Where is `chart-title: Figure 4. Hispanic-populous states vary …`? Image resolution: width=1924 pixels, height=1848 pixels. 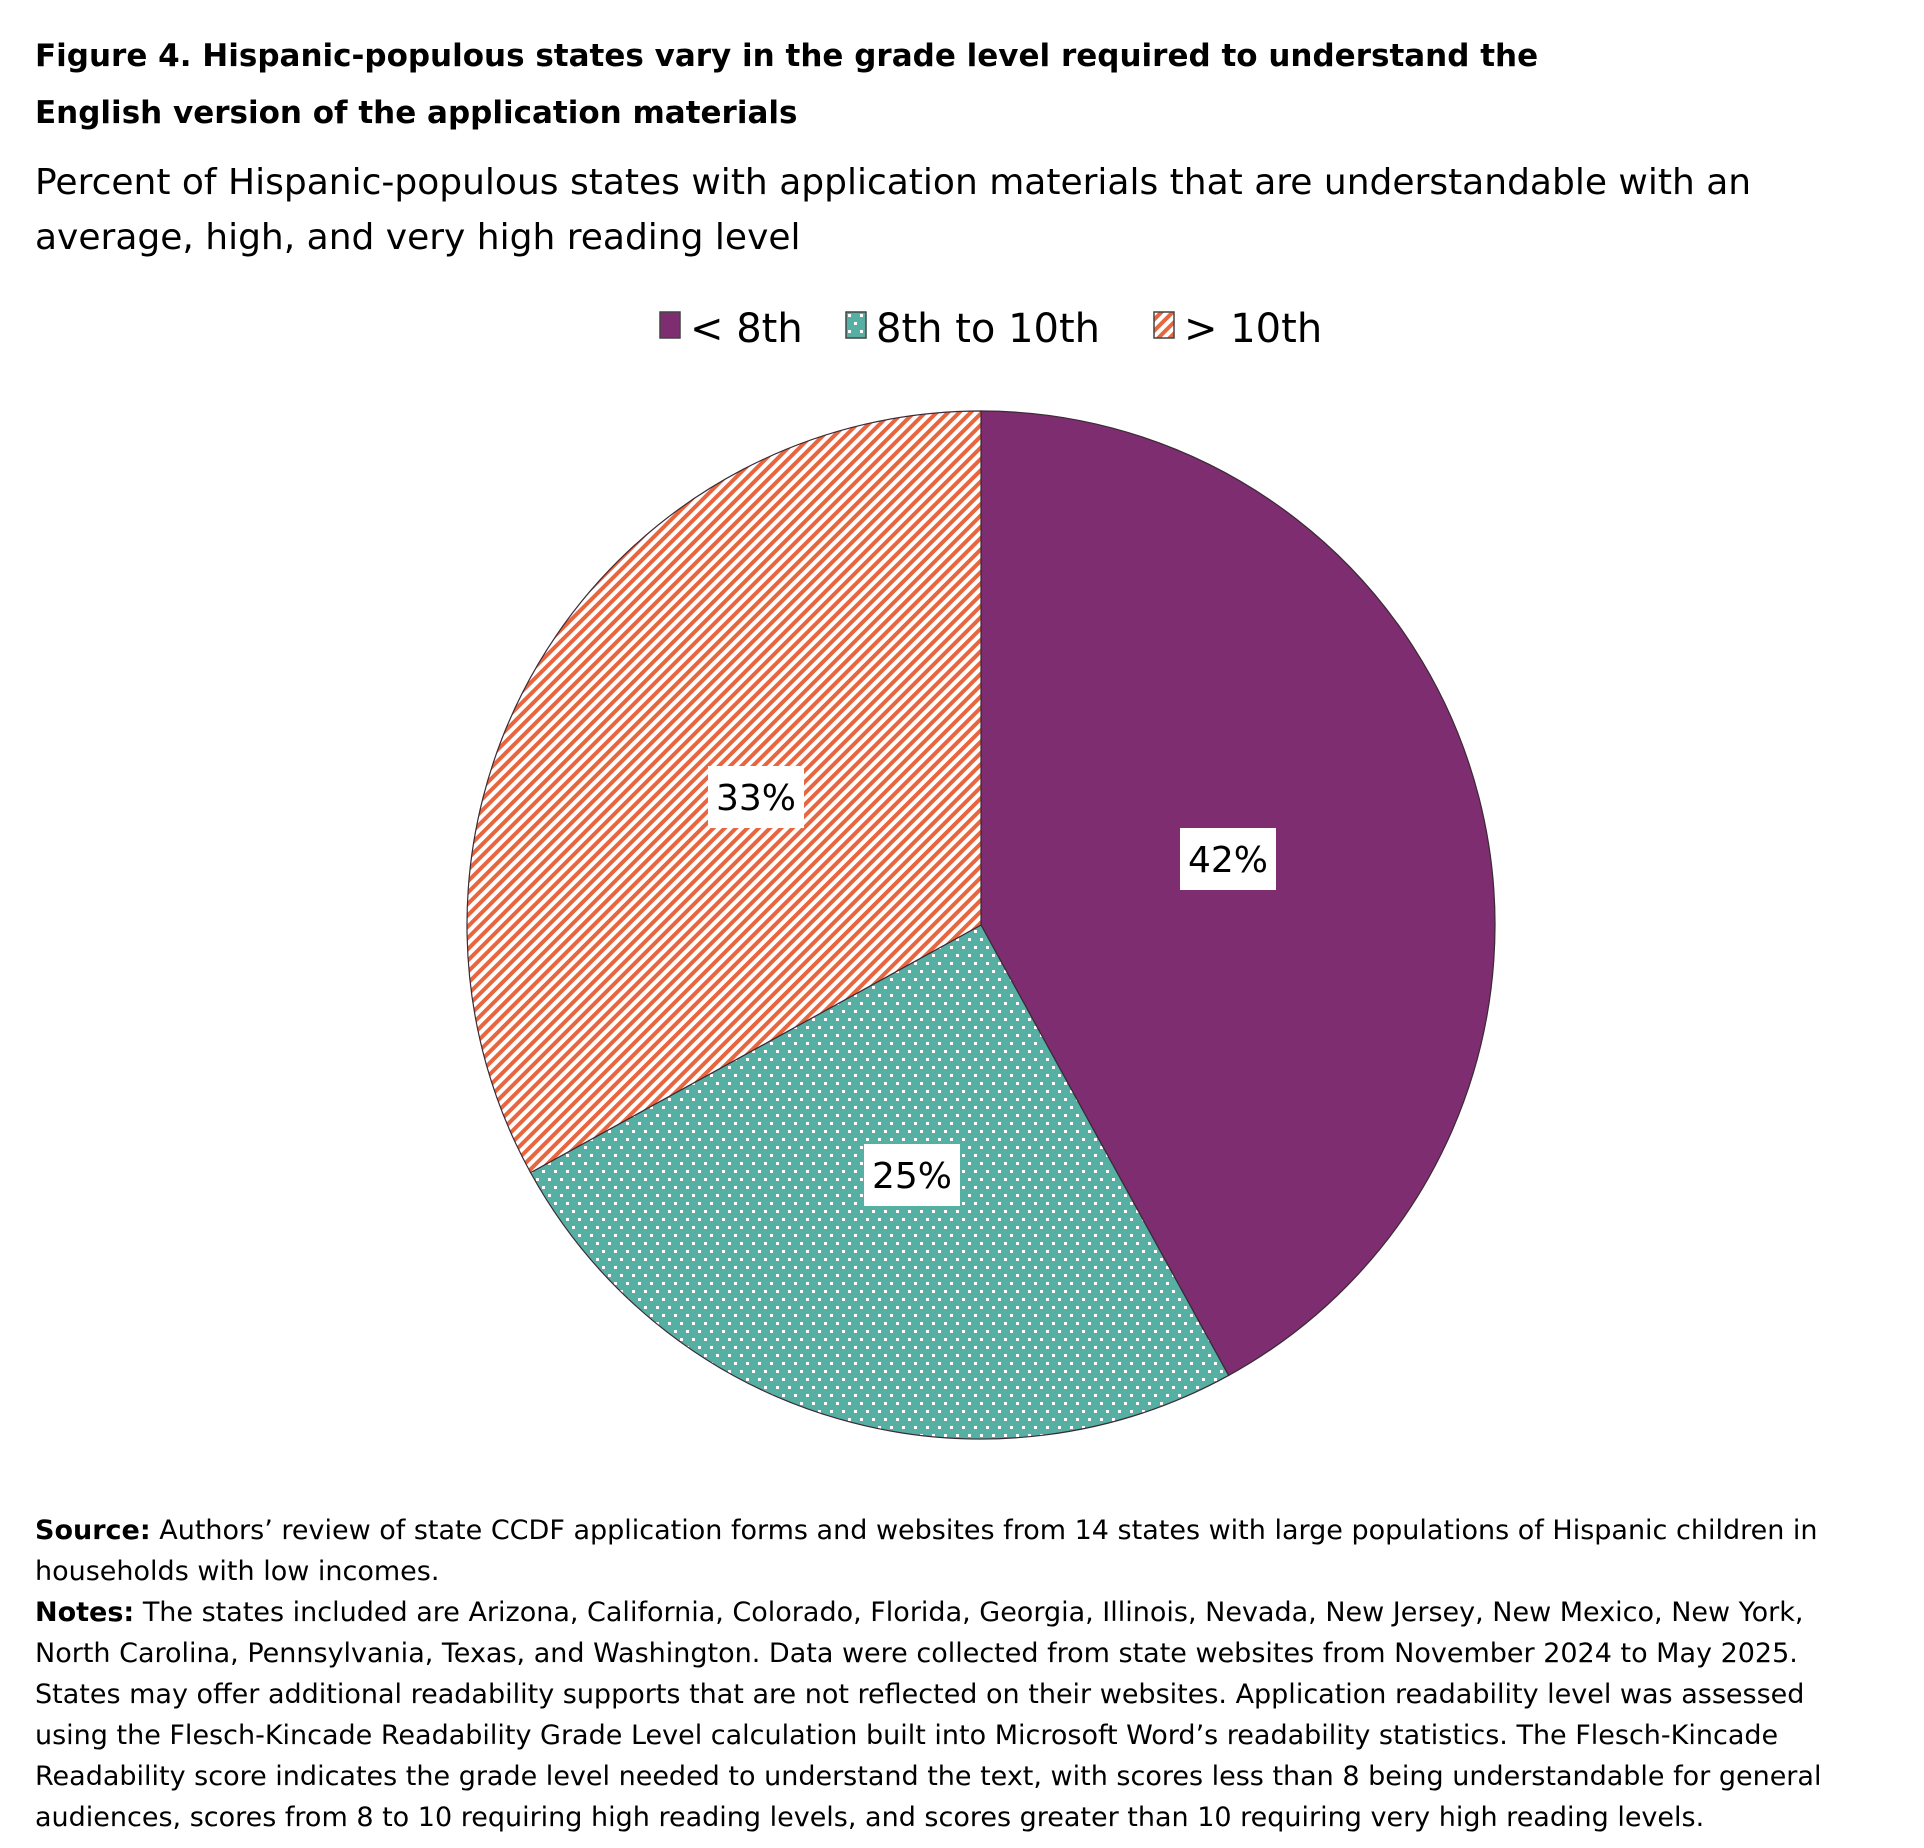
chart-title: Figure 4. Hispanic-populous states vary … is located at coordinates (786, 85).